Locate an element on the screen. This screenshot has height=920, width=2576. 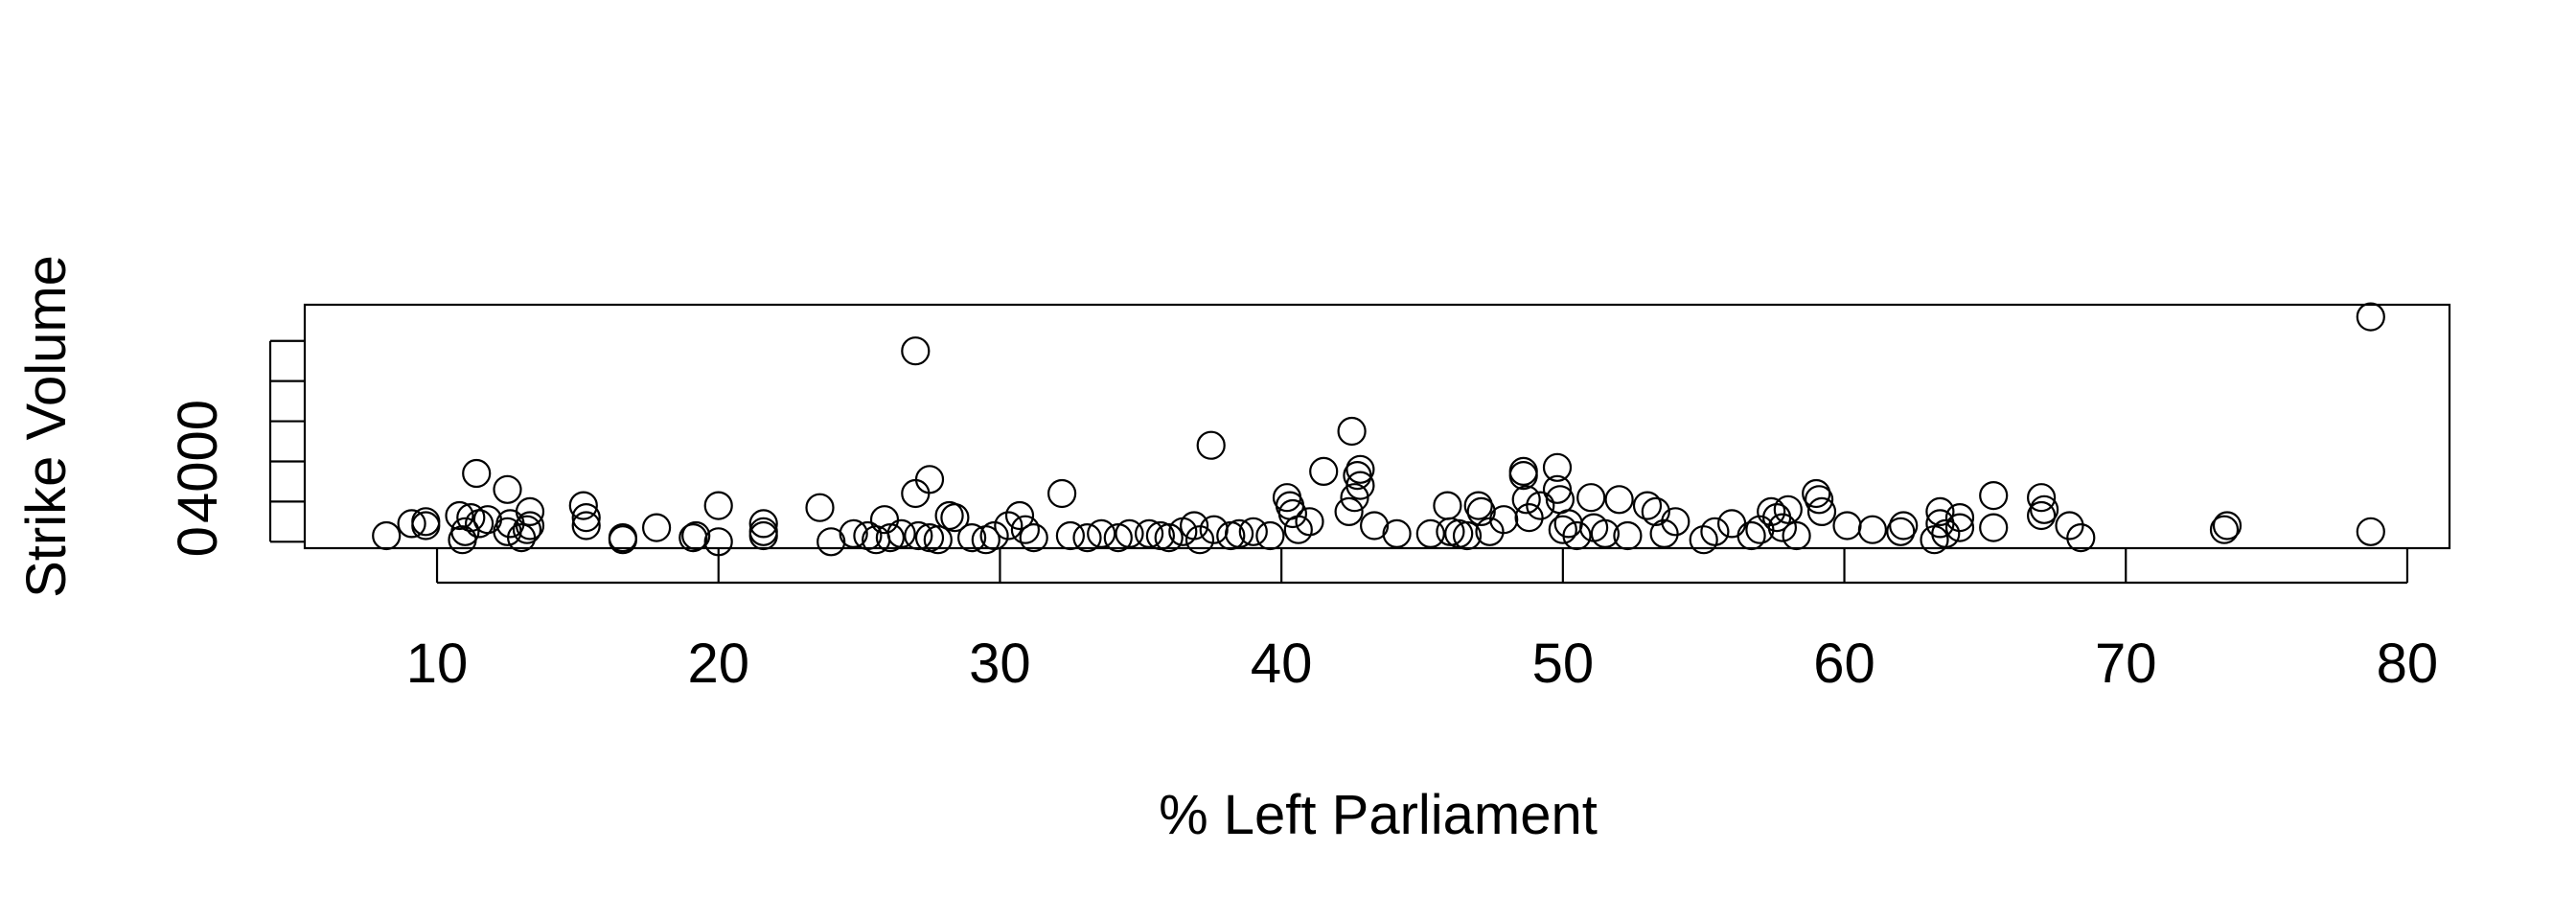
x-tick-label: 70 is located at coordinates (2126, 663).